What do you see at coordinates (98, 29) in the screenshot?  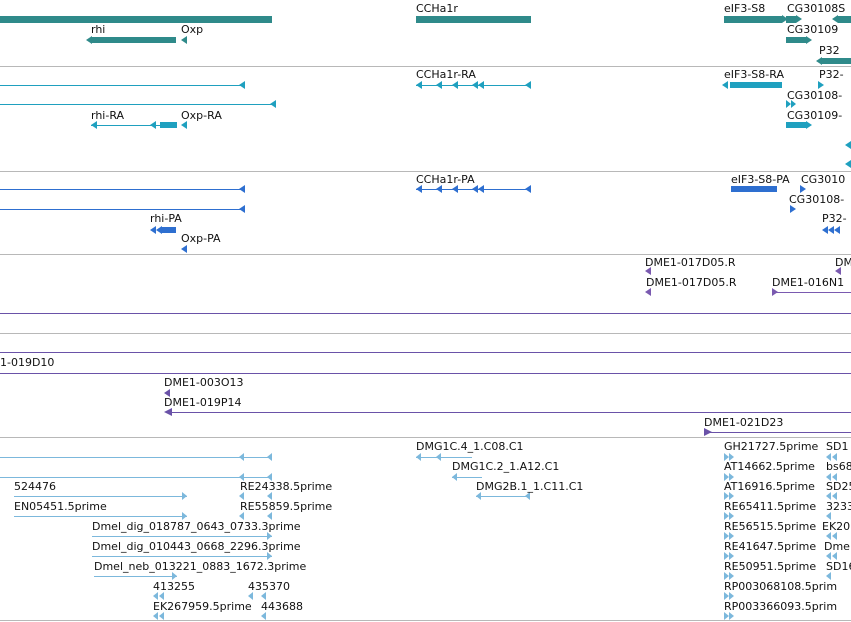 I see `gene-label: rhi` at bounding box center [98, 29].